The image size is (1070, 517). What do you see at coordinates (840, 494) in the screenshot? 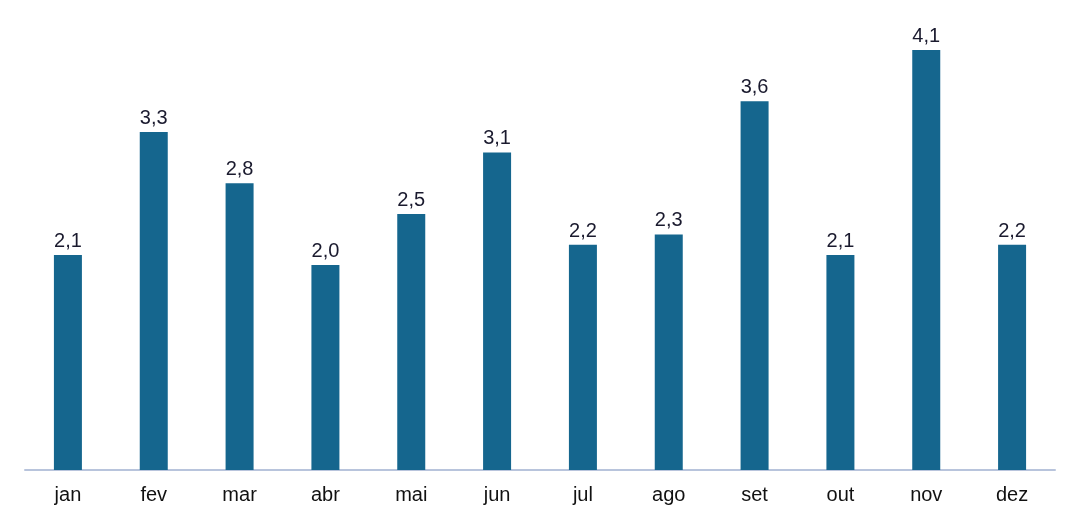
I see `x-tick-label: out` at bounding box center [840, 494].